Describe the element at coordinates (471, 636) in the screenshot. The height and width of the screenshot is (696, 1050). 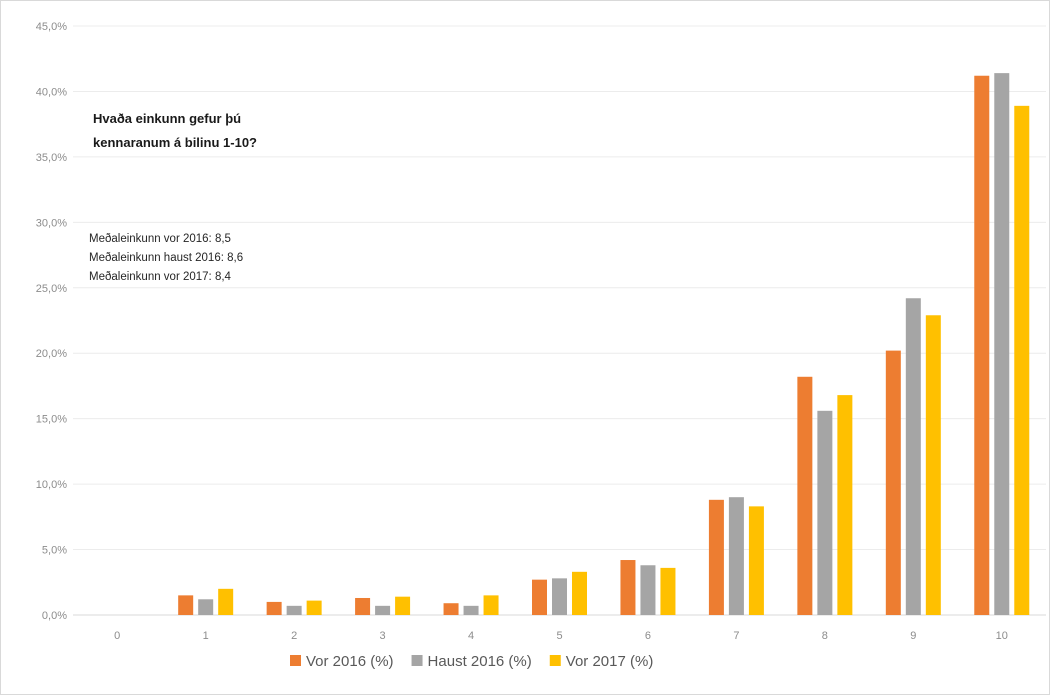
I see `x-tick-label: 4` at that location.